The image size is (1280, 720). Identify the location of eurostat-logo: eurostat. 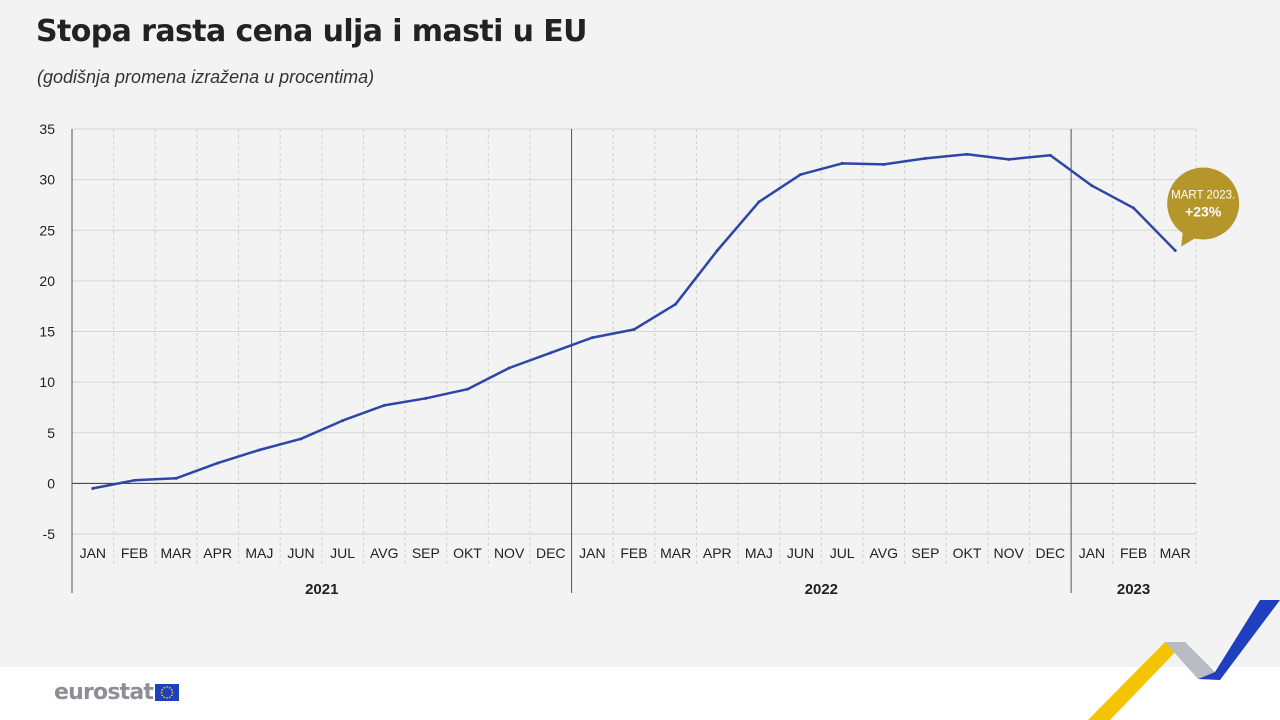
(117, 692).